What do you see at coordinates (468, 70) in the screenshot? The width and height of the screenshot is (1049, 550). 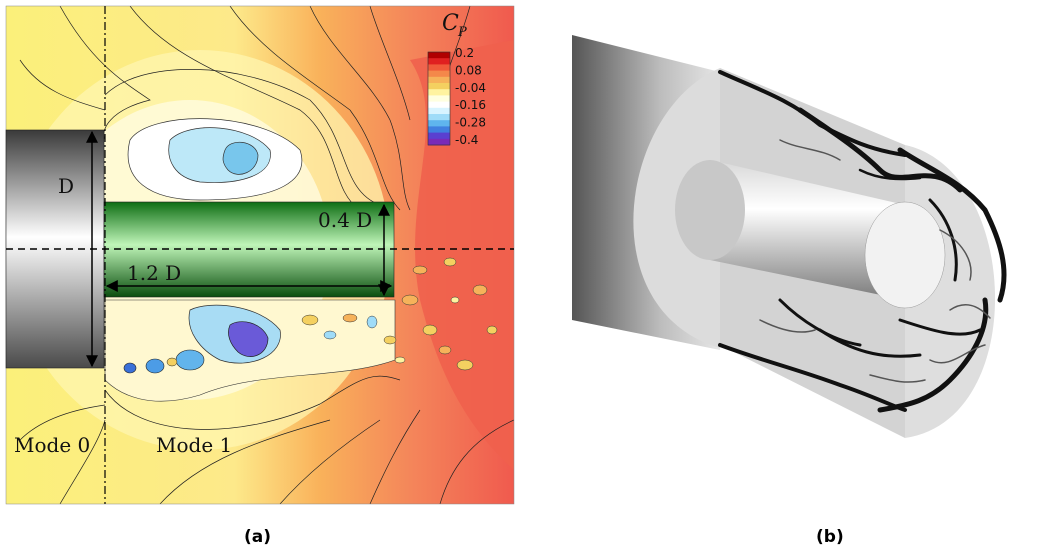 I see `colorbar-tick-label: 0.08` at bounding box center [468, 70].